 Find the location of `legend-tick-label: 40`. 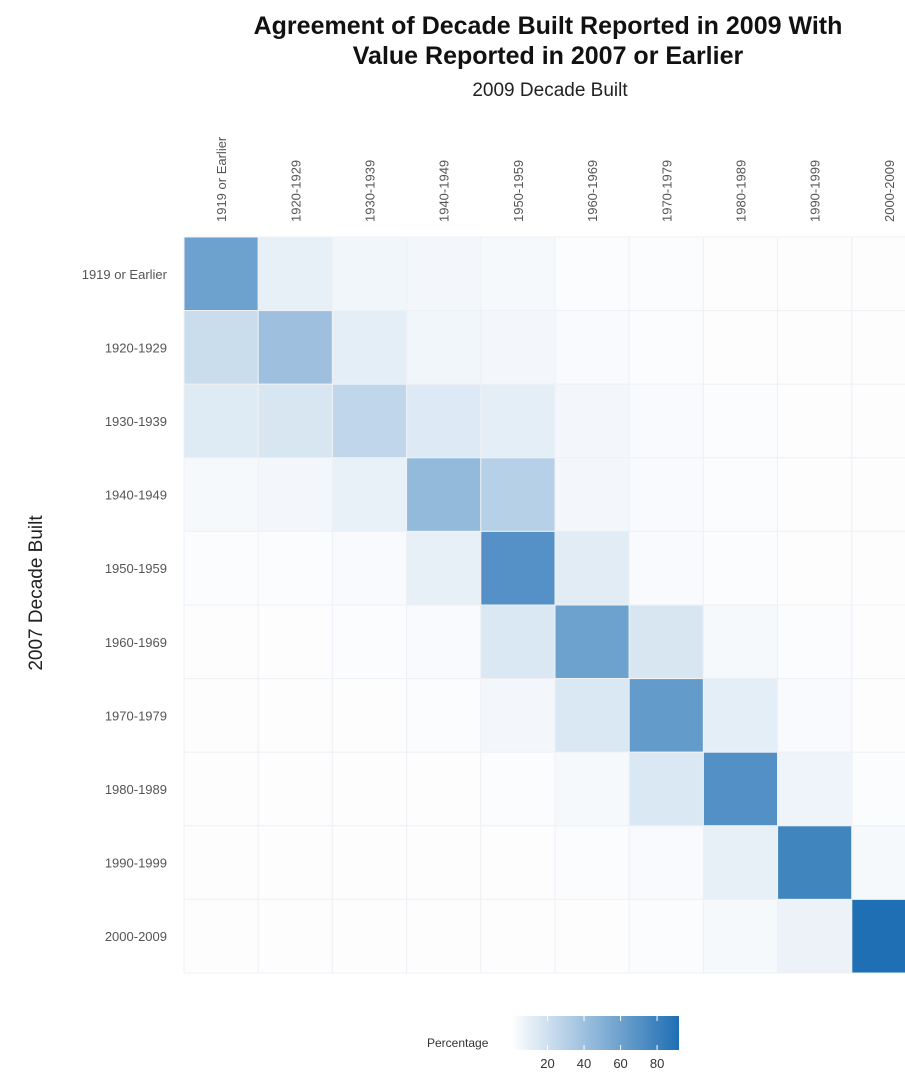

legend-tick-label: 40 is located at coordinates (584, 1063).